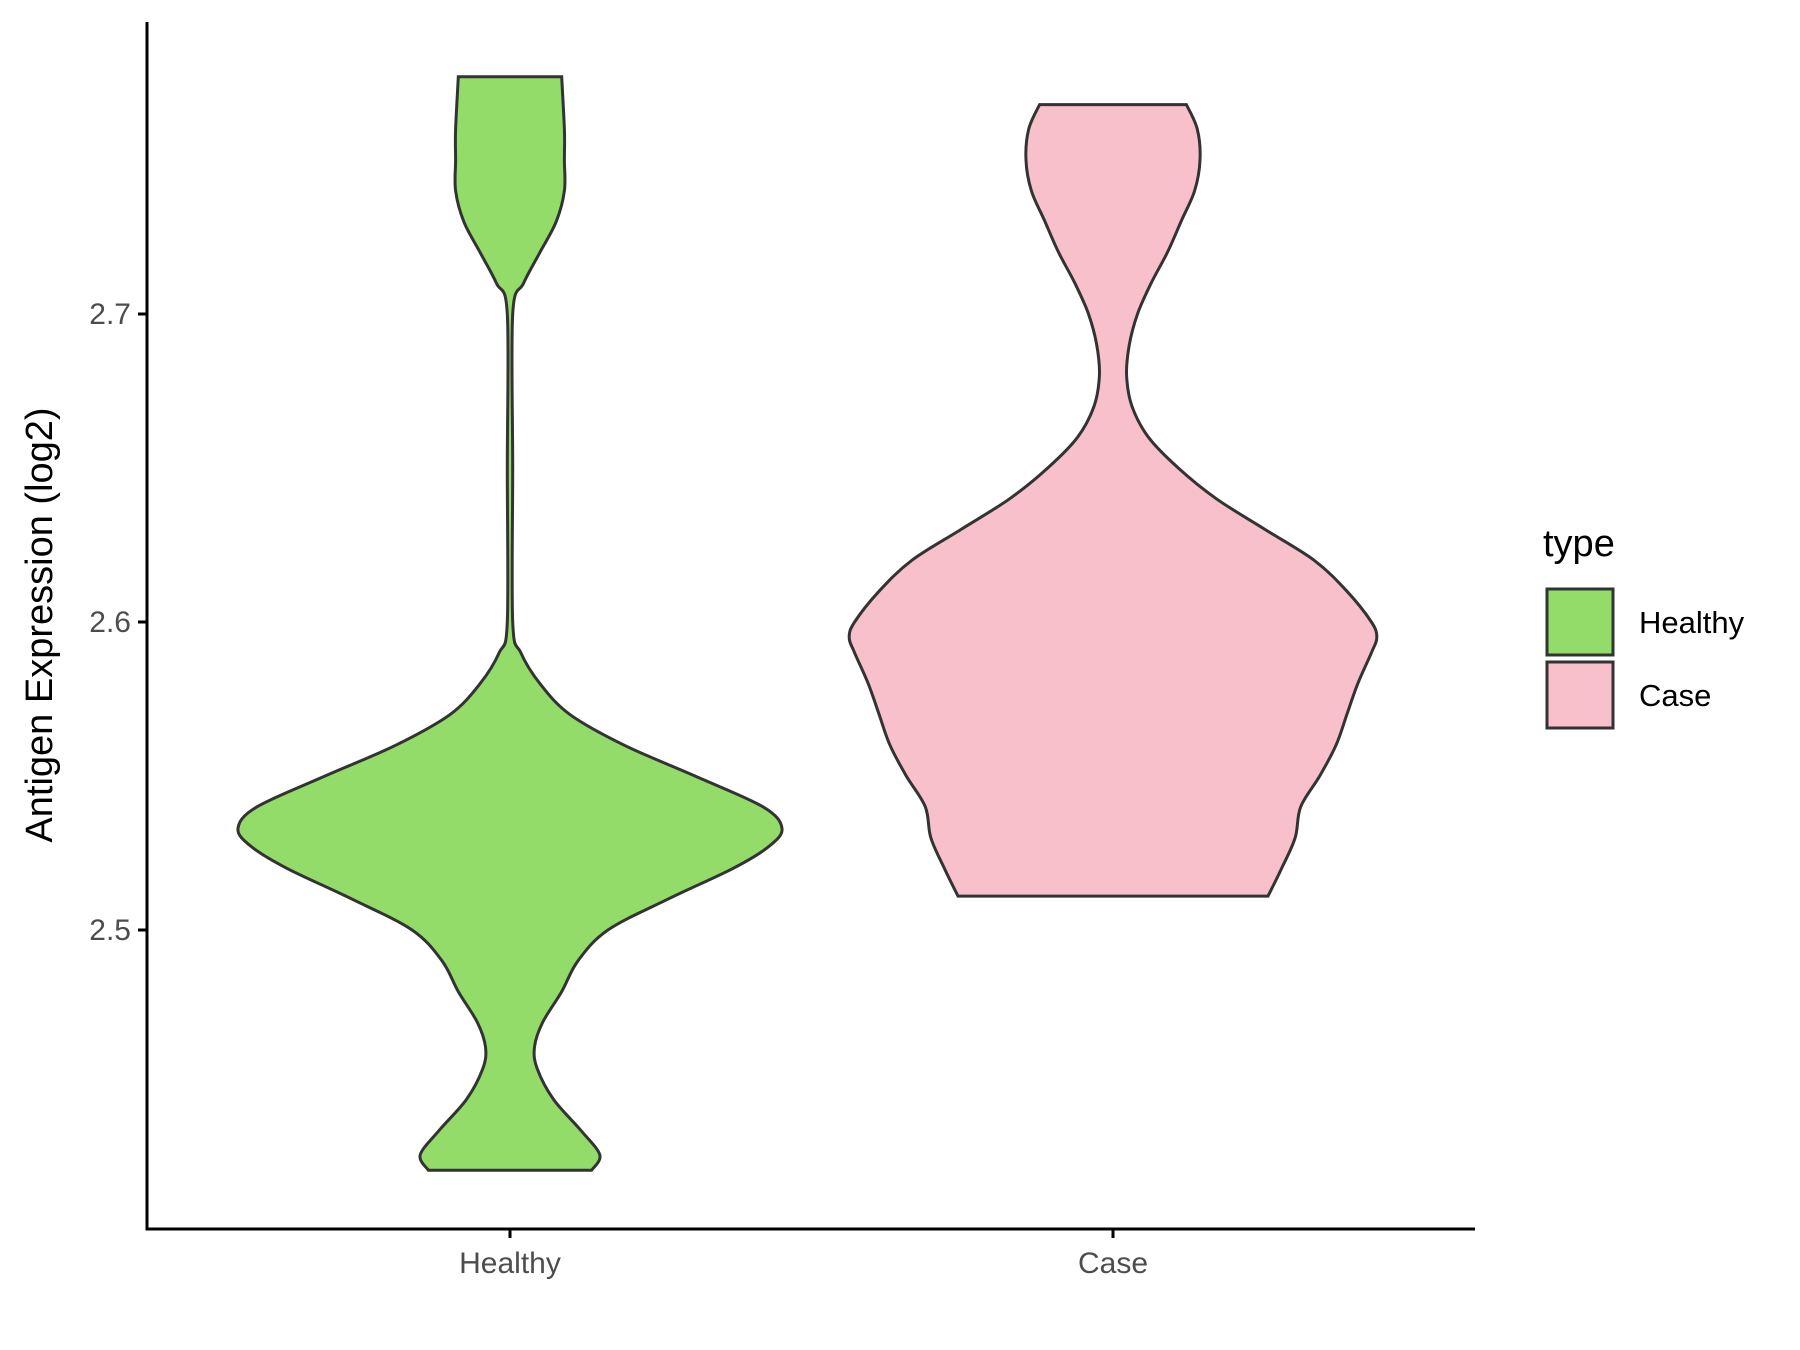 The height and width of the screenshot is (1350, 1800). What do you see at coordinates (1113, 1263) in the screenshot?
I see `x-tick-label: Case` at bounding box center [1113, 1263].